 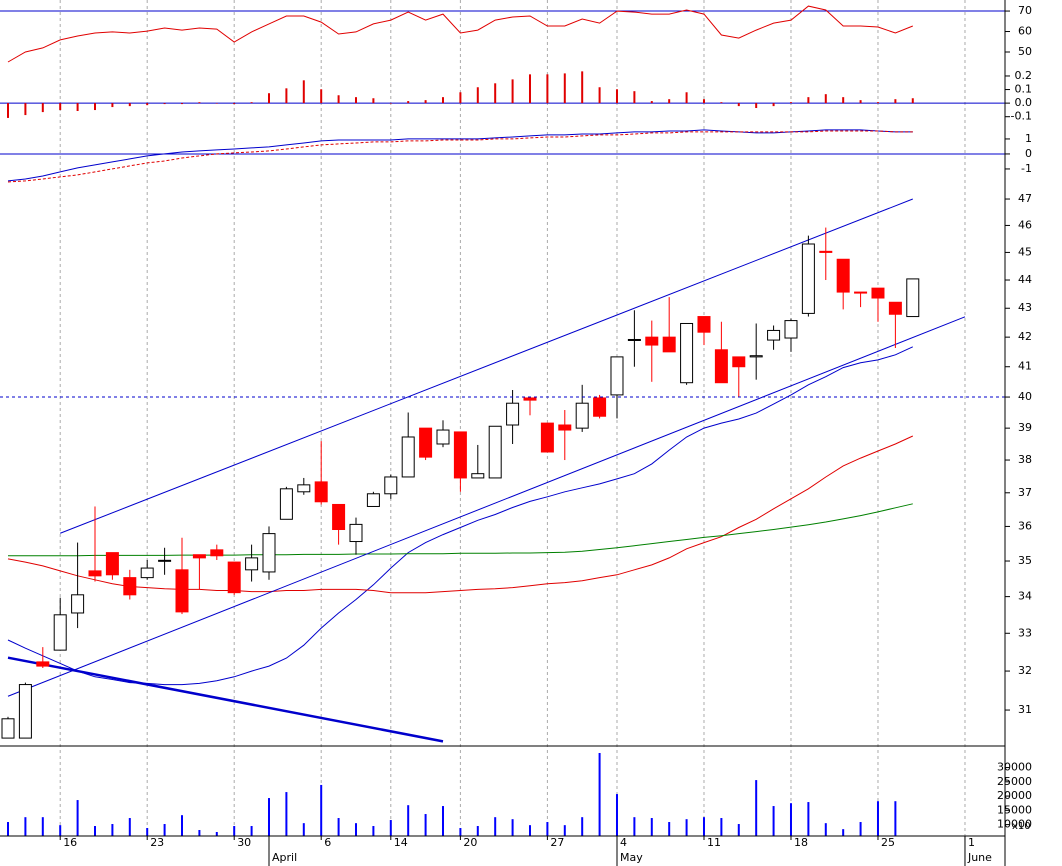 I want to click on y-tick-label: 20000, so click(x=1014, y=795).